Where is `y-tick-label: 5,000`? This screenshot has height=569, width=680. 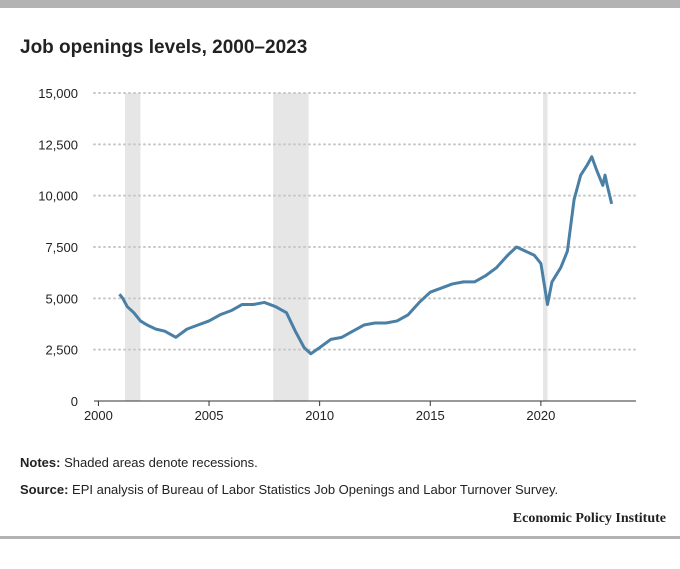 y-tick-label: 5,000 is located at coordinates (61, 298).